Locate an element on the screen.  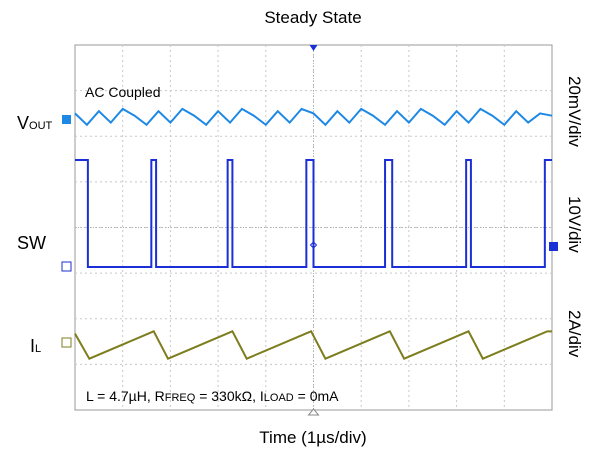
trigger-level-marker is located at coordinates (553, 246).